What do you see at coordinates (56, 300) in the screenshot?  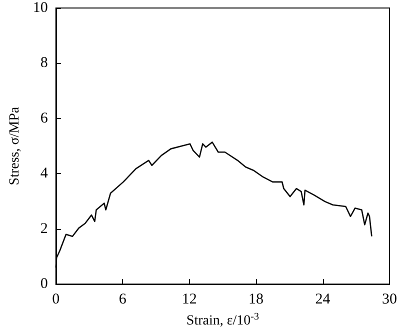 I see `x-tick-label: 0` at bounding box center [56, 300].